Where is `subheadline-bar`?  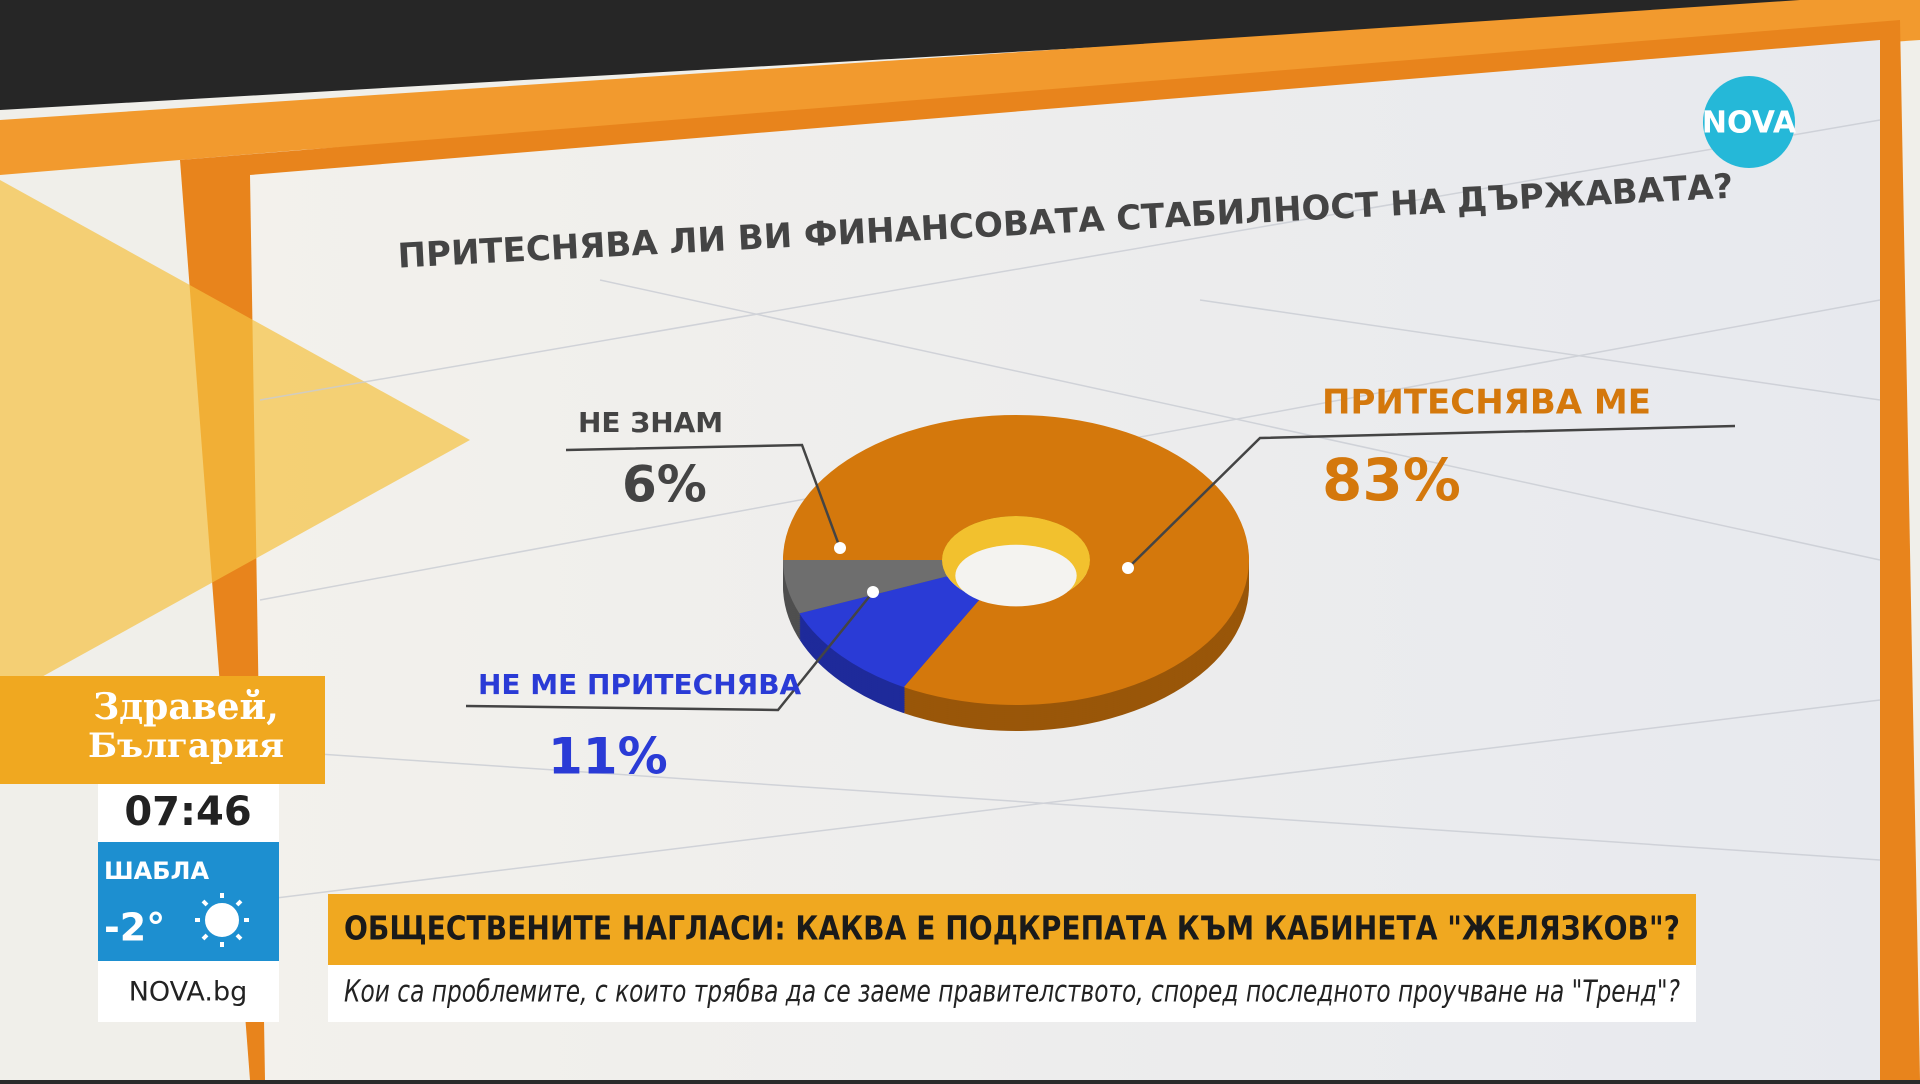 subheadline-bar is located at coordinates (1012, 993).